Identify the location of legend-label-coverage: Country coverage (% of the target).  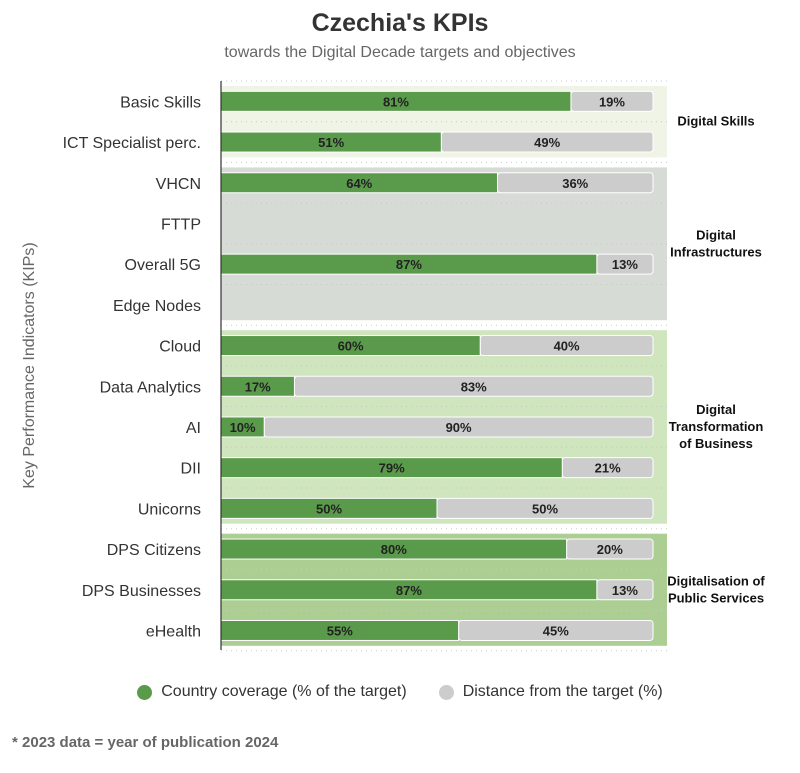
(284, 691).